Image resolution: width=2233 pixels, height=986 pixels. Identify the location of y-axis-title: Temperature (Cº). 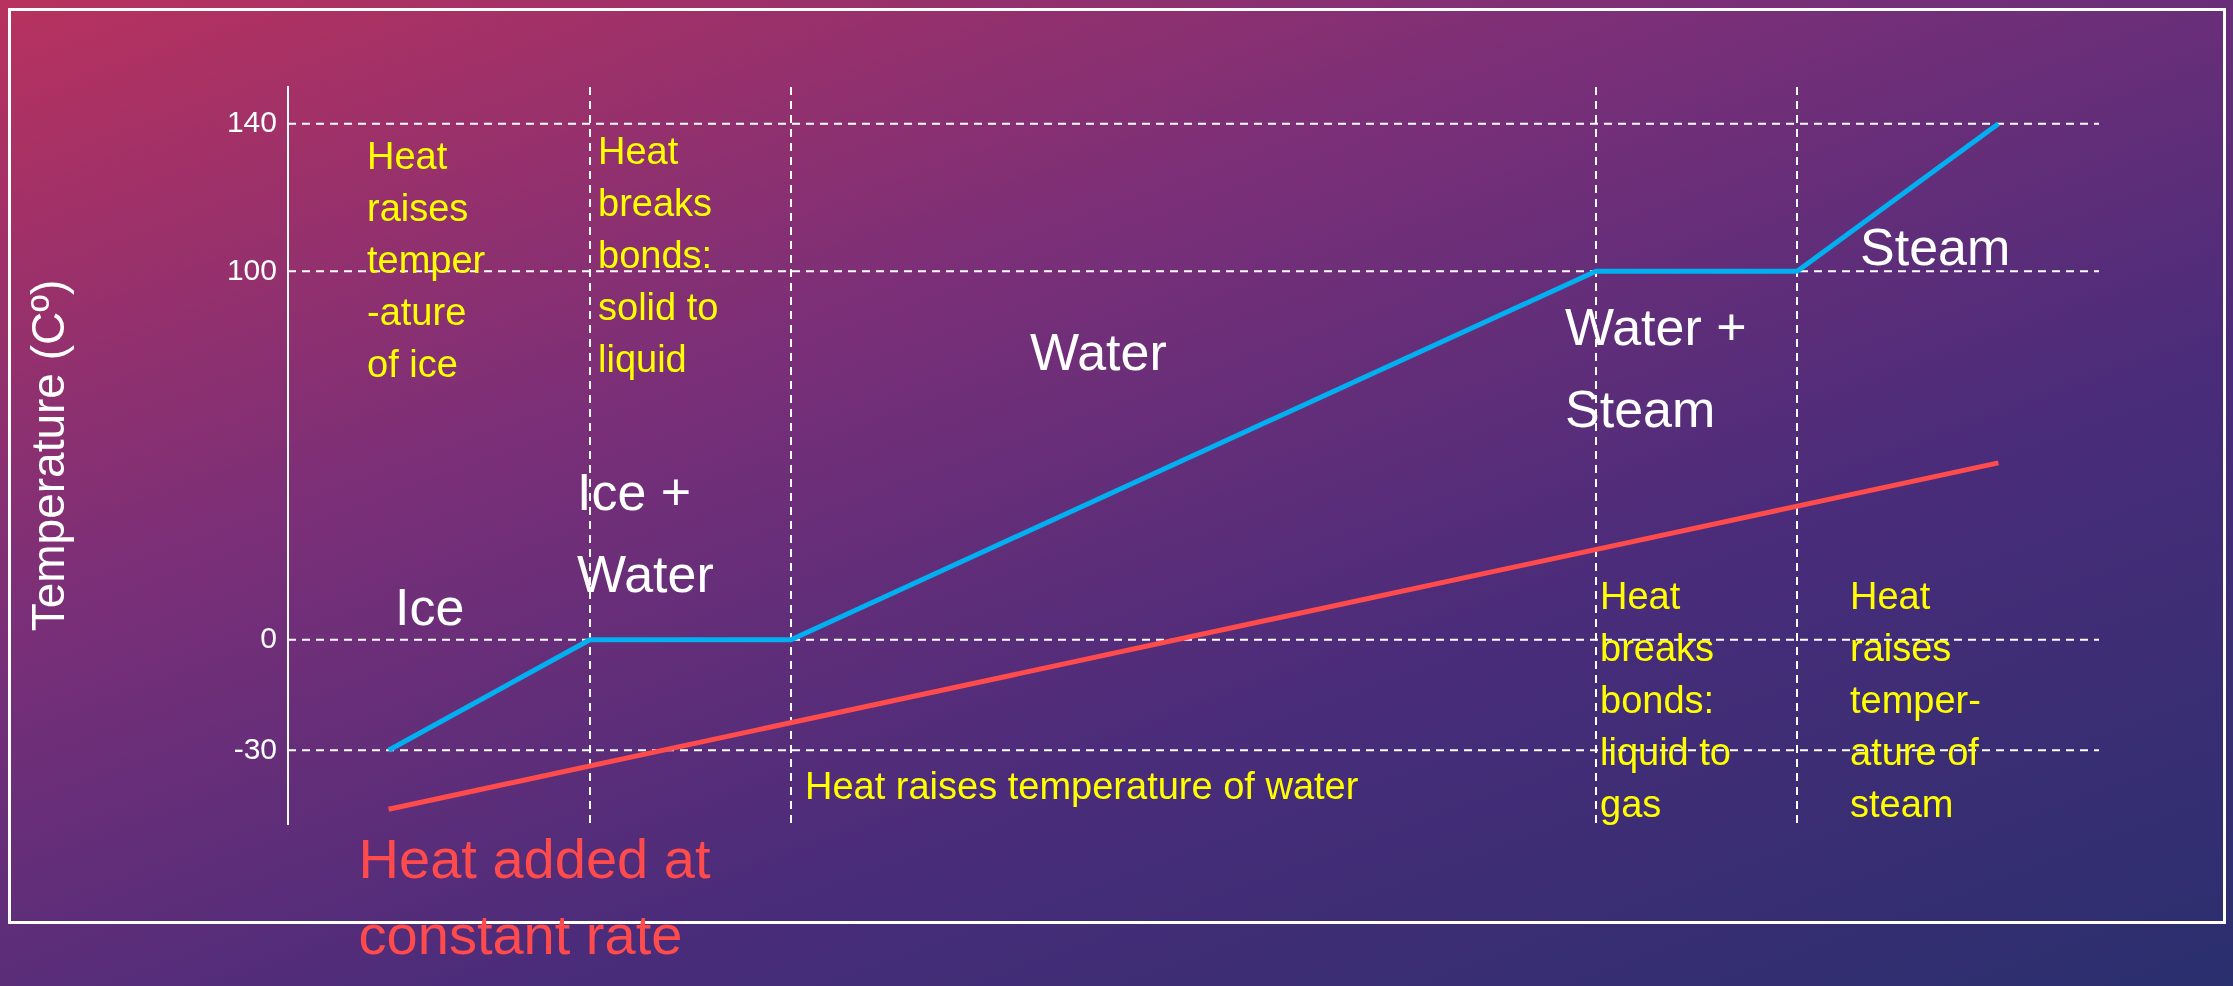
(48, 455).